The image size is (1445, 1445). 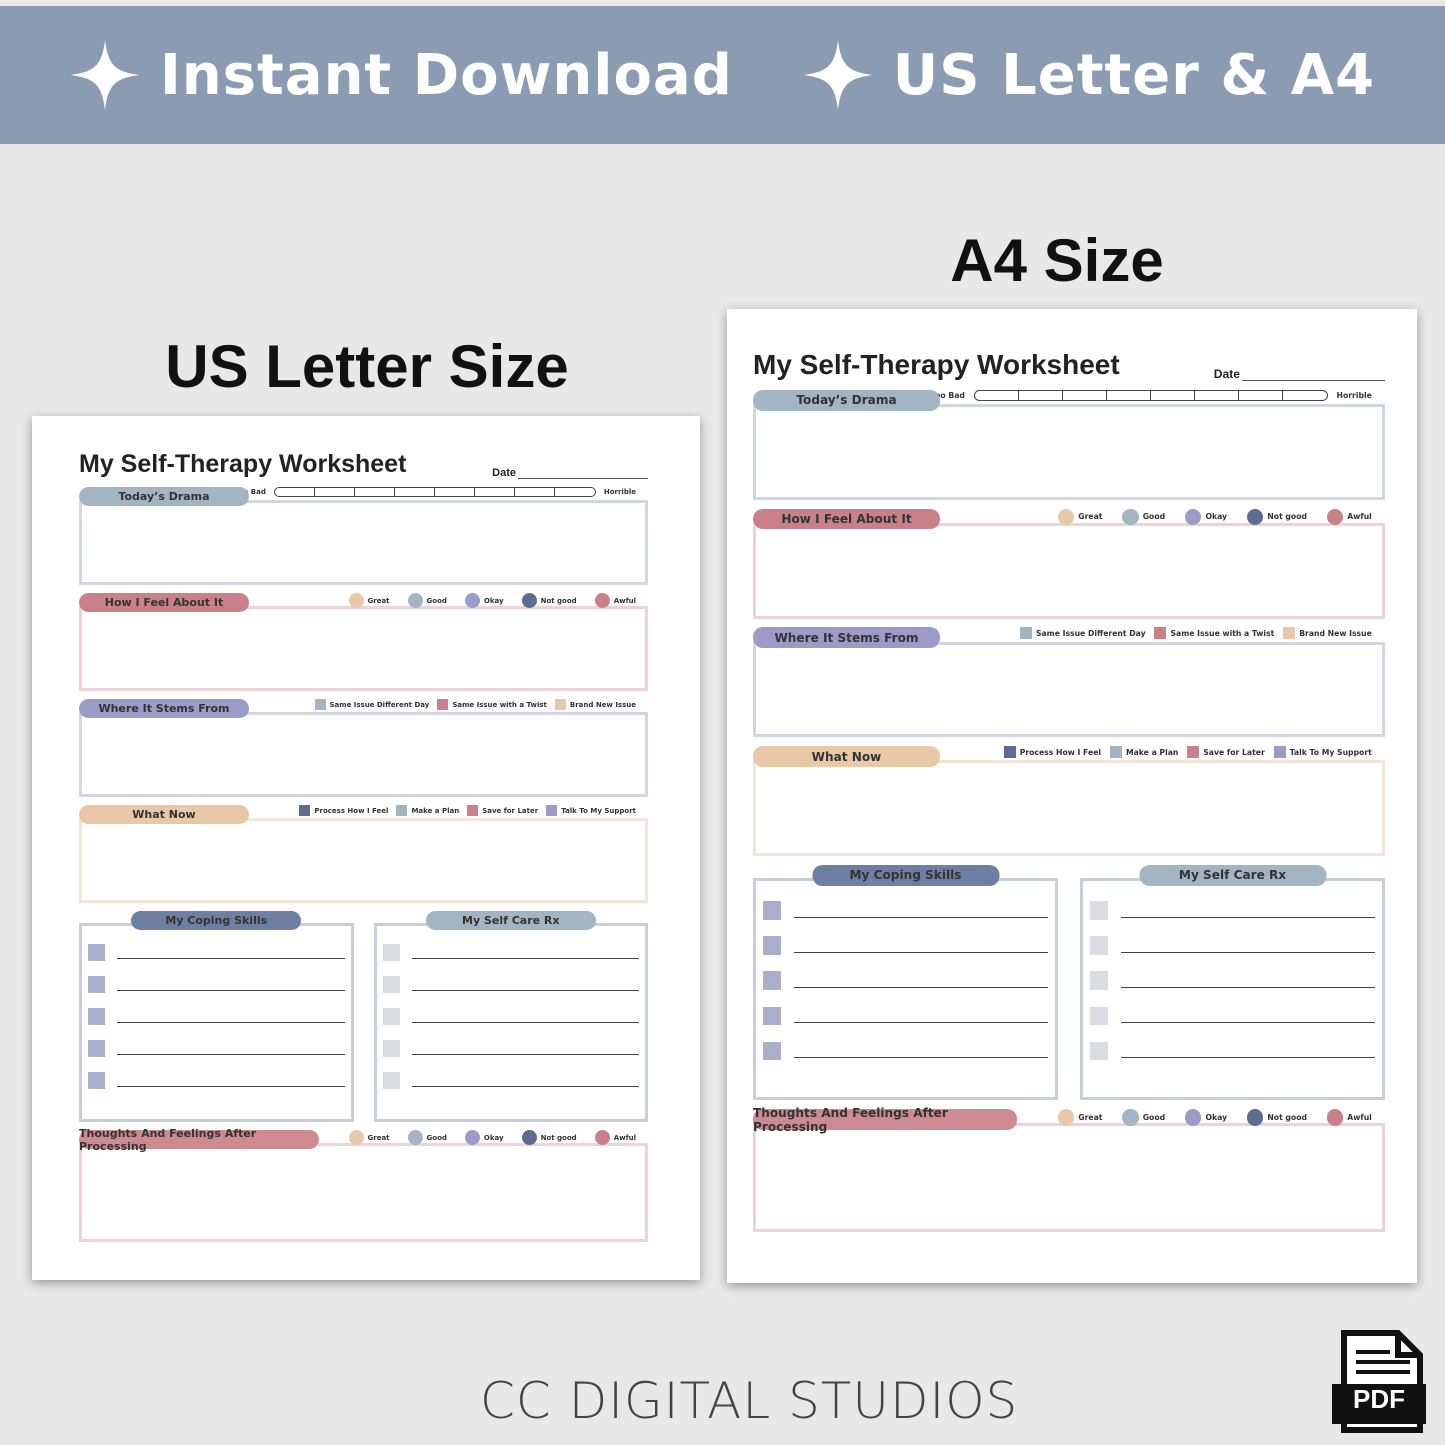 What do you see at coordinates (1066, 1117) in the screenshot?
I see `great-face-icon` at bounding box center [1066, 1117].